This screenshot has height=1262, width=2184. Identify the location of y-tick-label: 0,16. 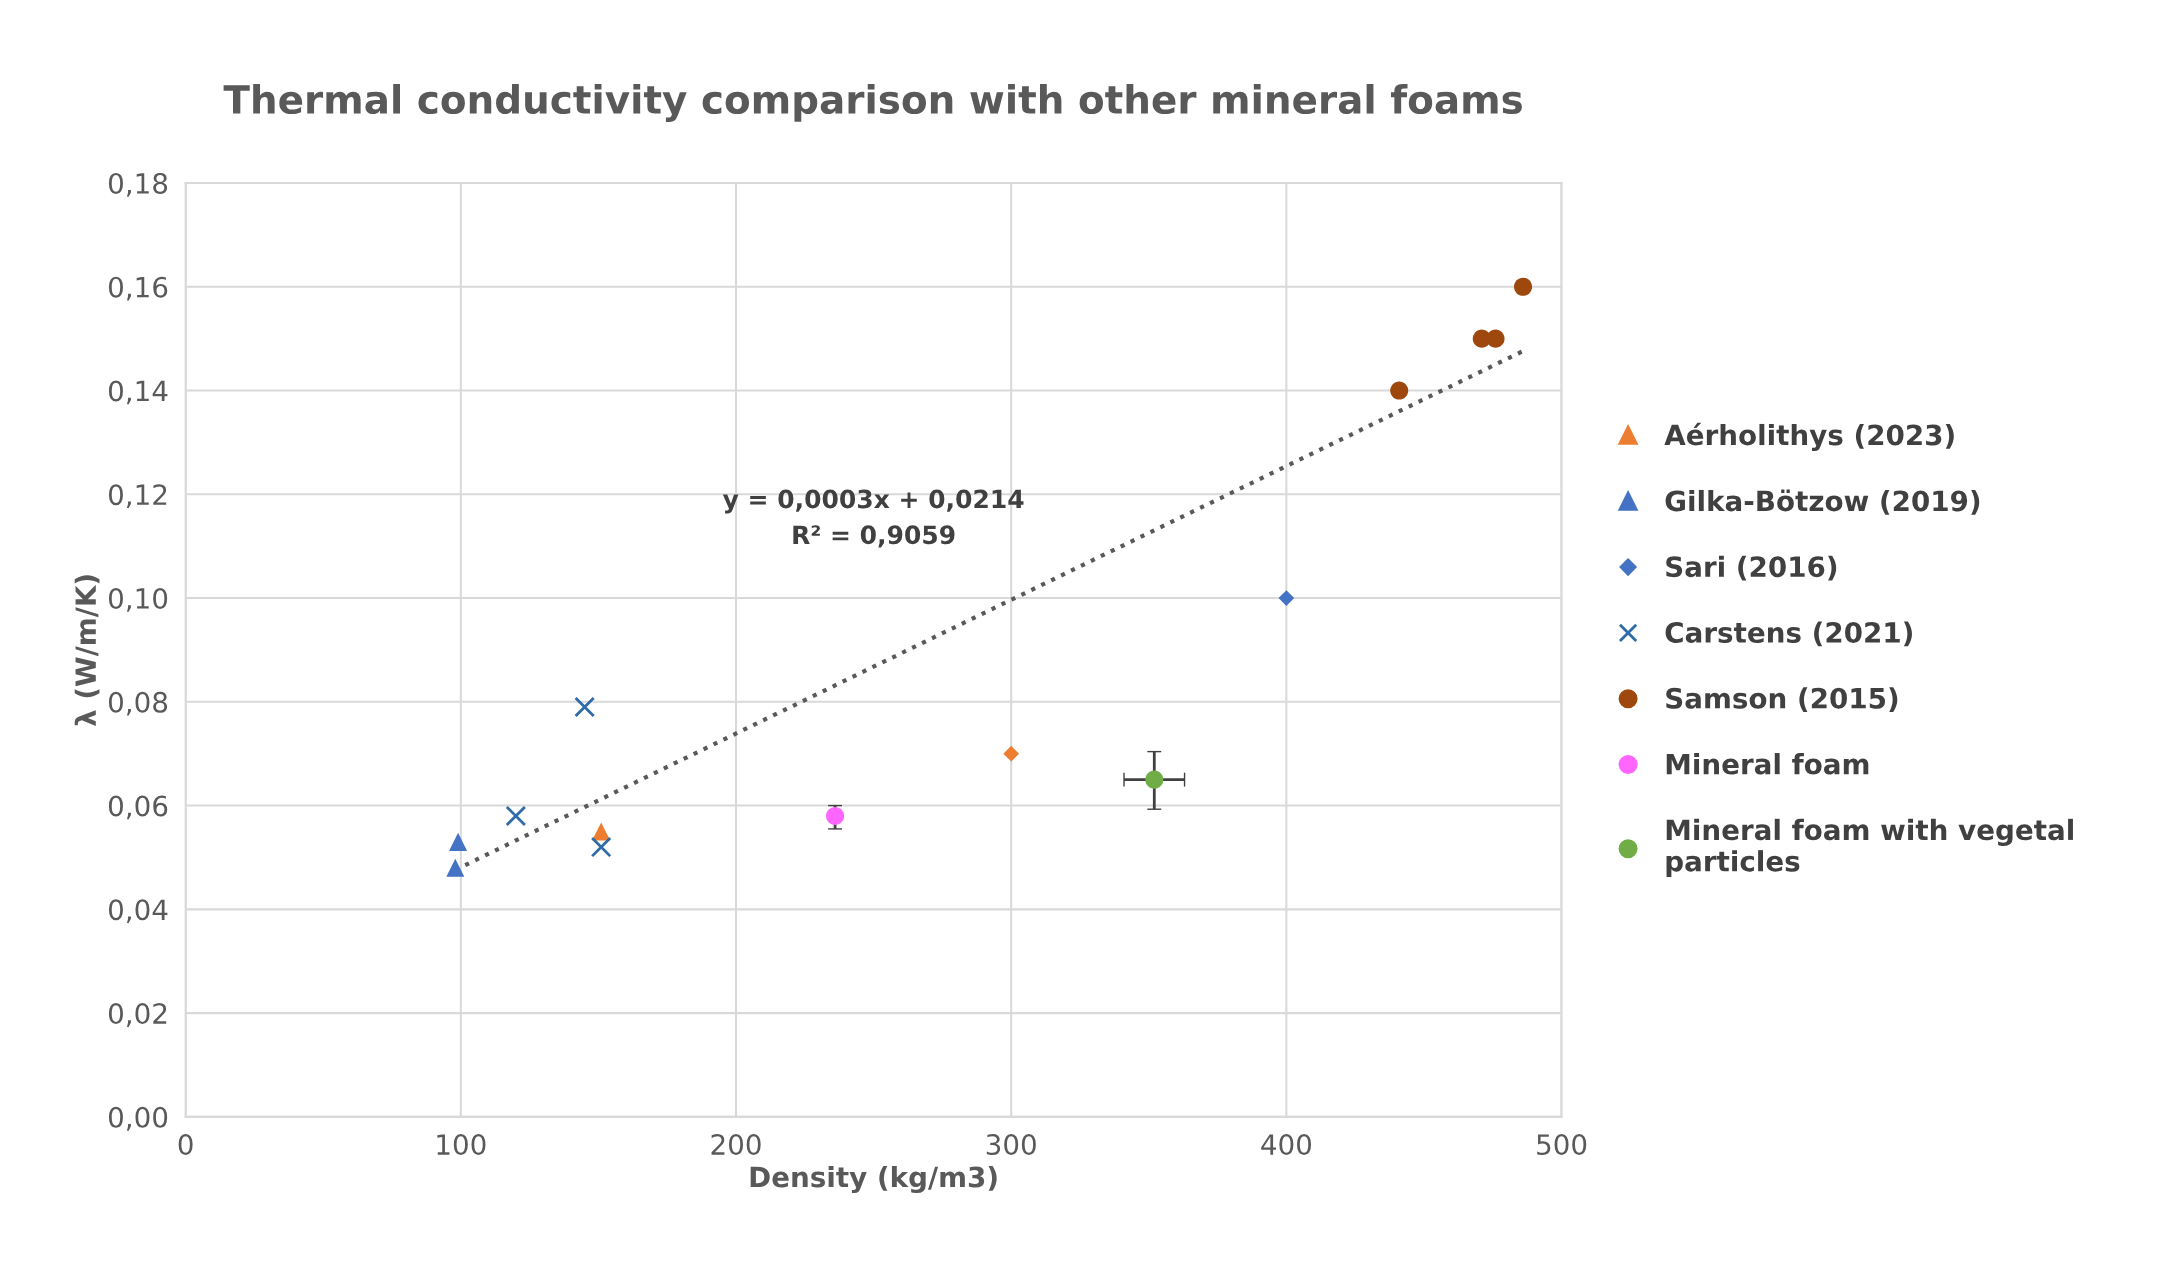
(138, 288).